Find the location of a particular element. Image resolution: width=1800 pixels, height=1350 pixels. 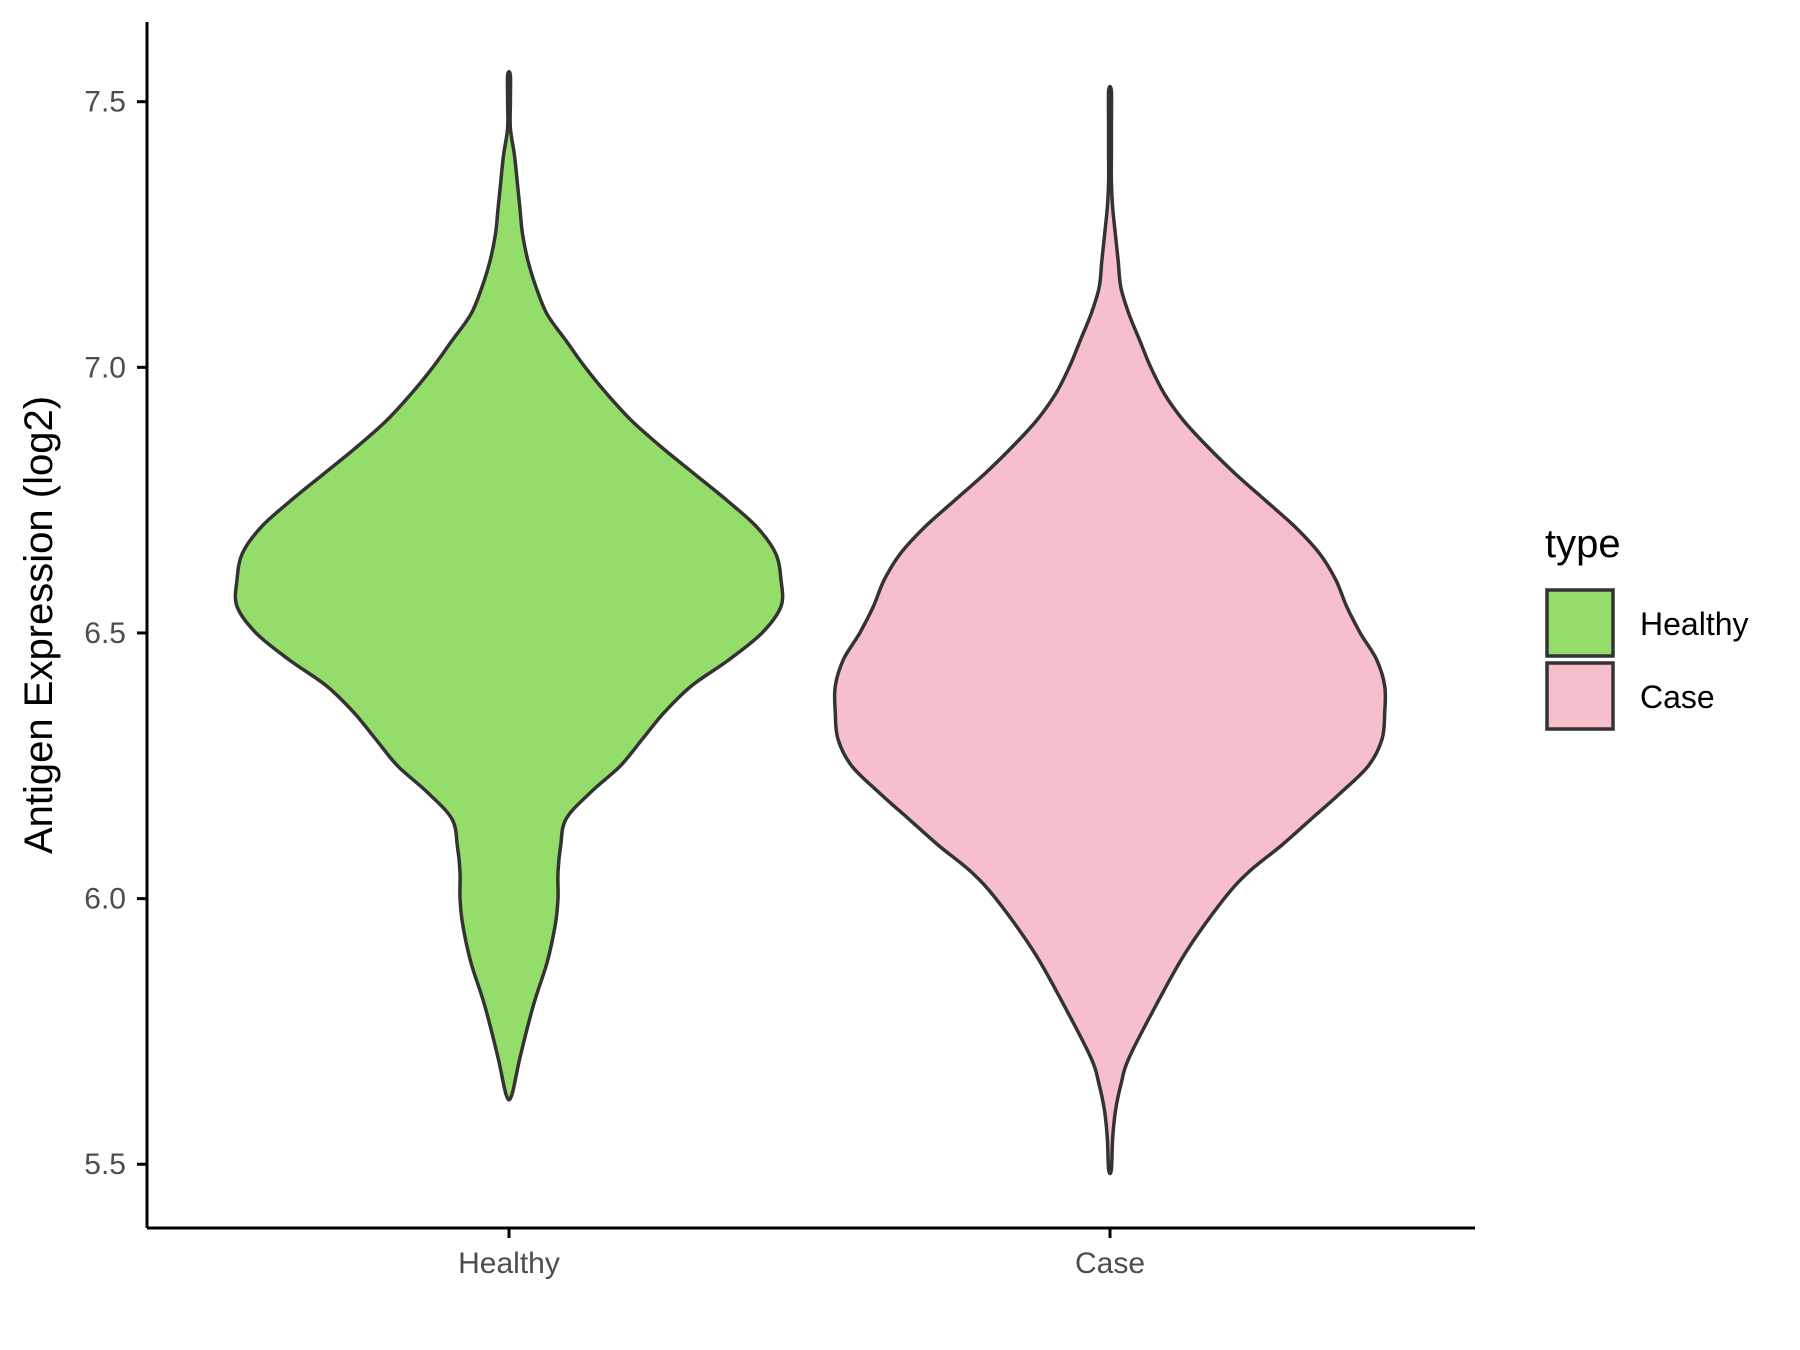

y-tick-label: 7.5 is located at coordinates (105, 102).